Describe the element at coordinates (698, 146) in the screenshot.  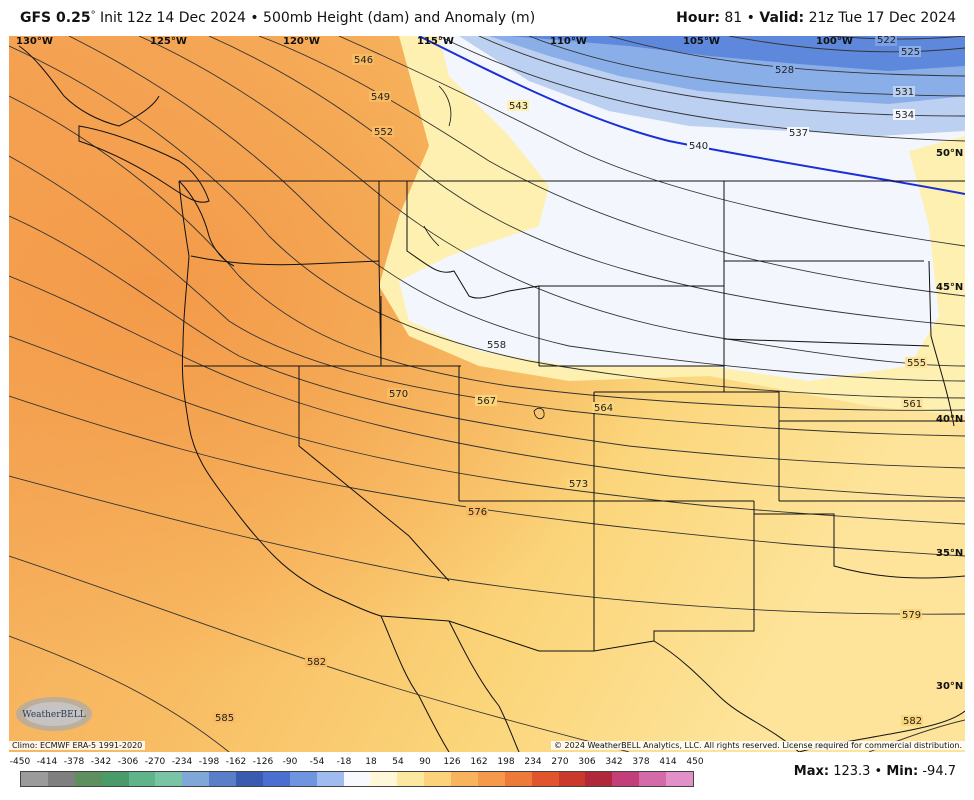
I see `contour-label-540: 540` at that location.